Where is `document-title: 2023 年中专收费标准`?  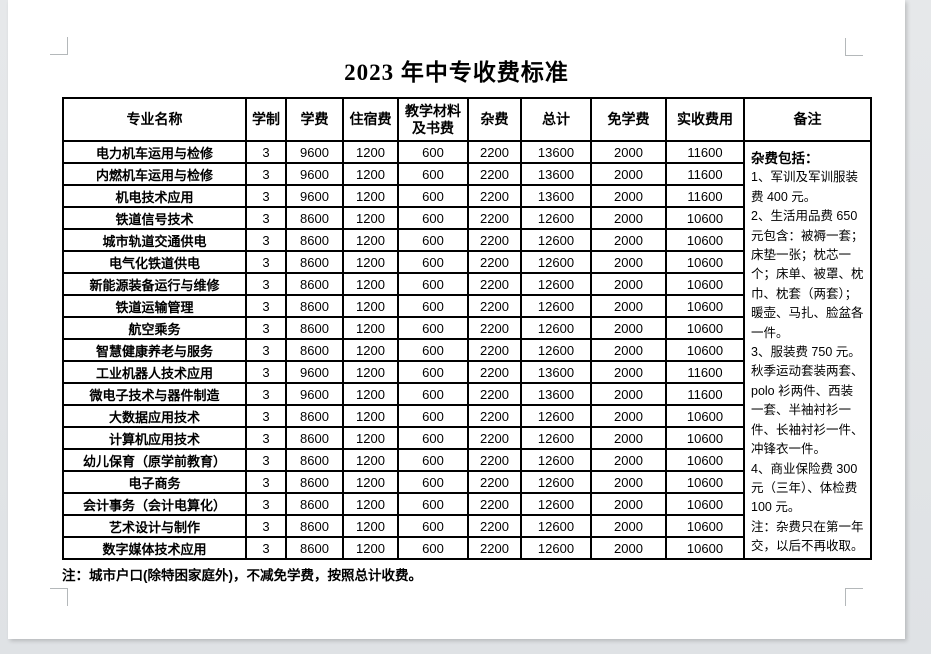
document-title: 2023 年中专收费标准 is located at coordinates (456, 72).